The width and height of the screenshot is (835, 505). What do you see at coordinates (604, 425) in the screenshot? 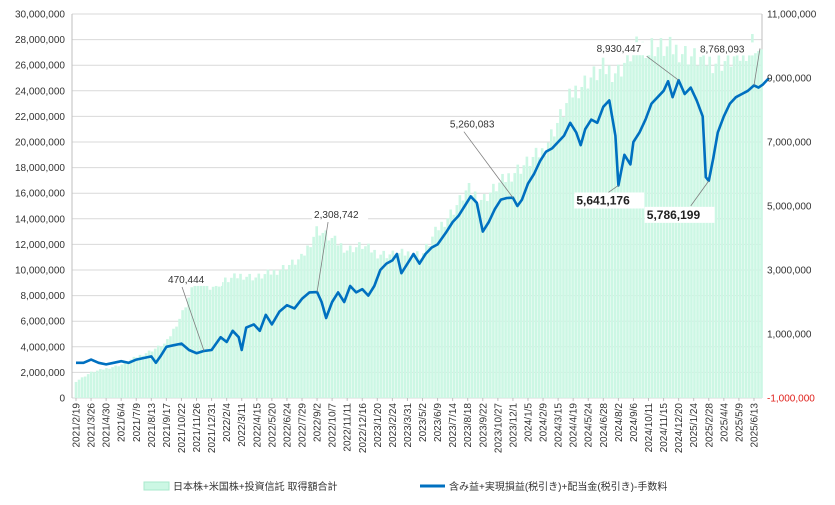
I see `x-tick-label: 2024/6/28` at bounding box center [604, 425].